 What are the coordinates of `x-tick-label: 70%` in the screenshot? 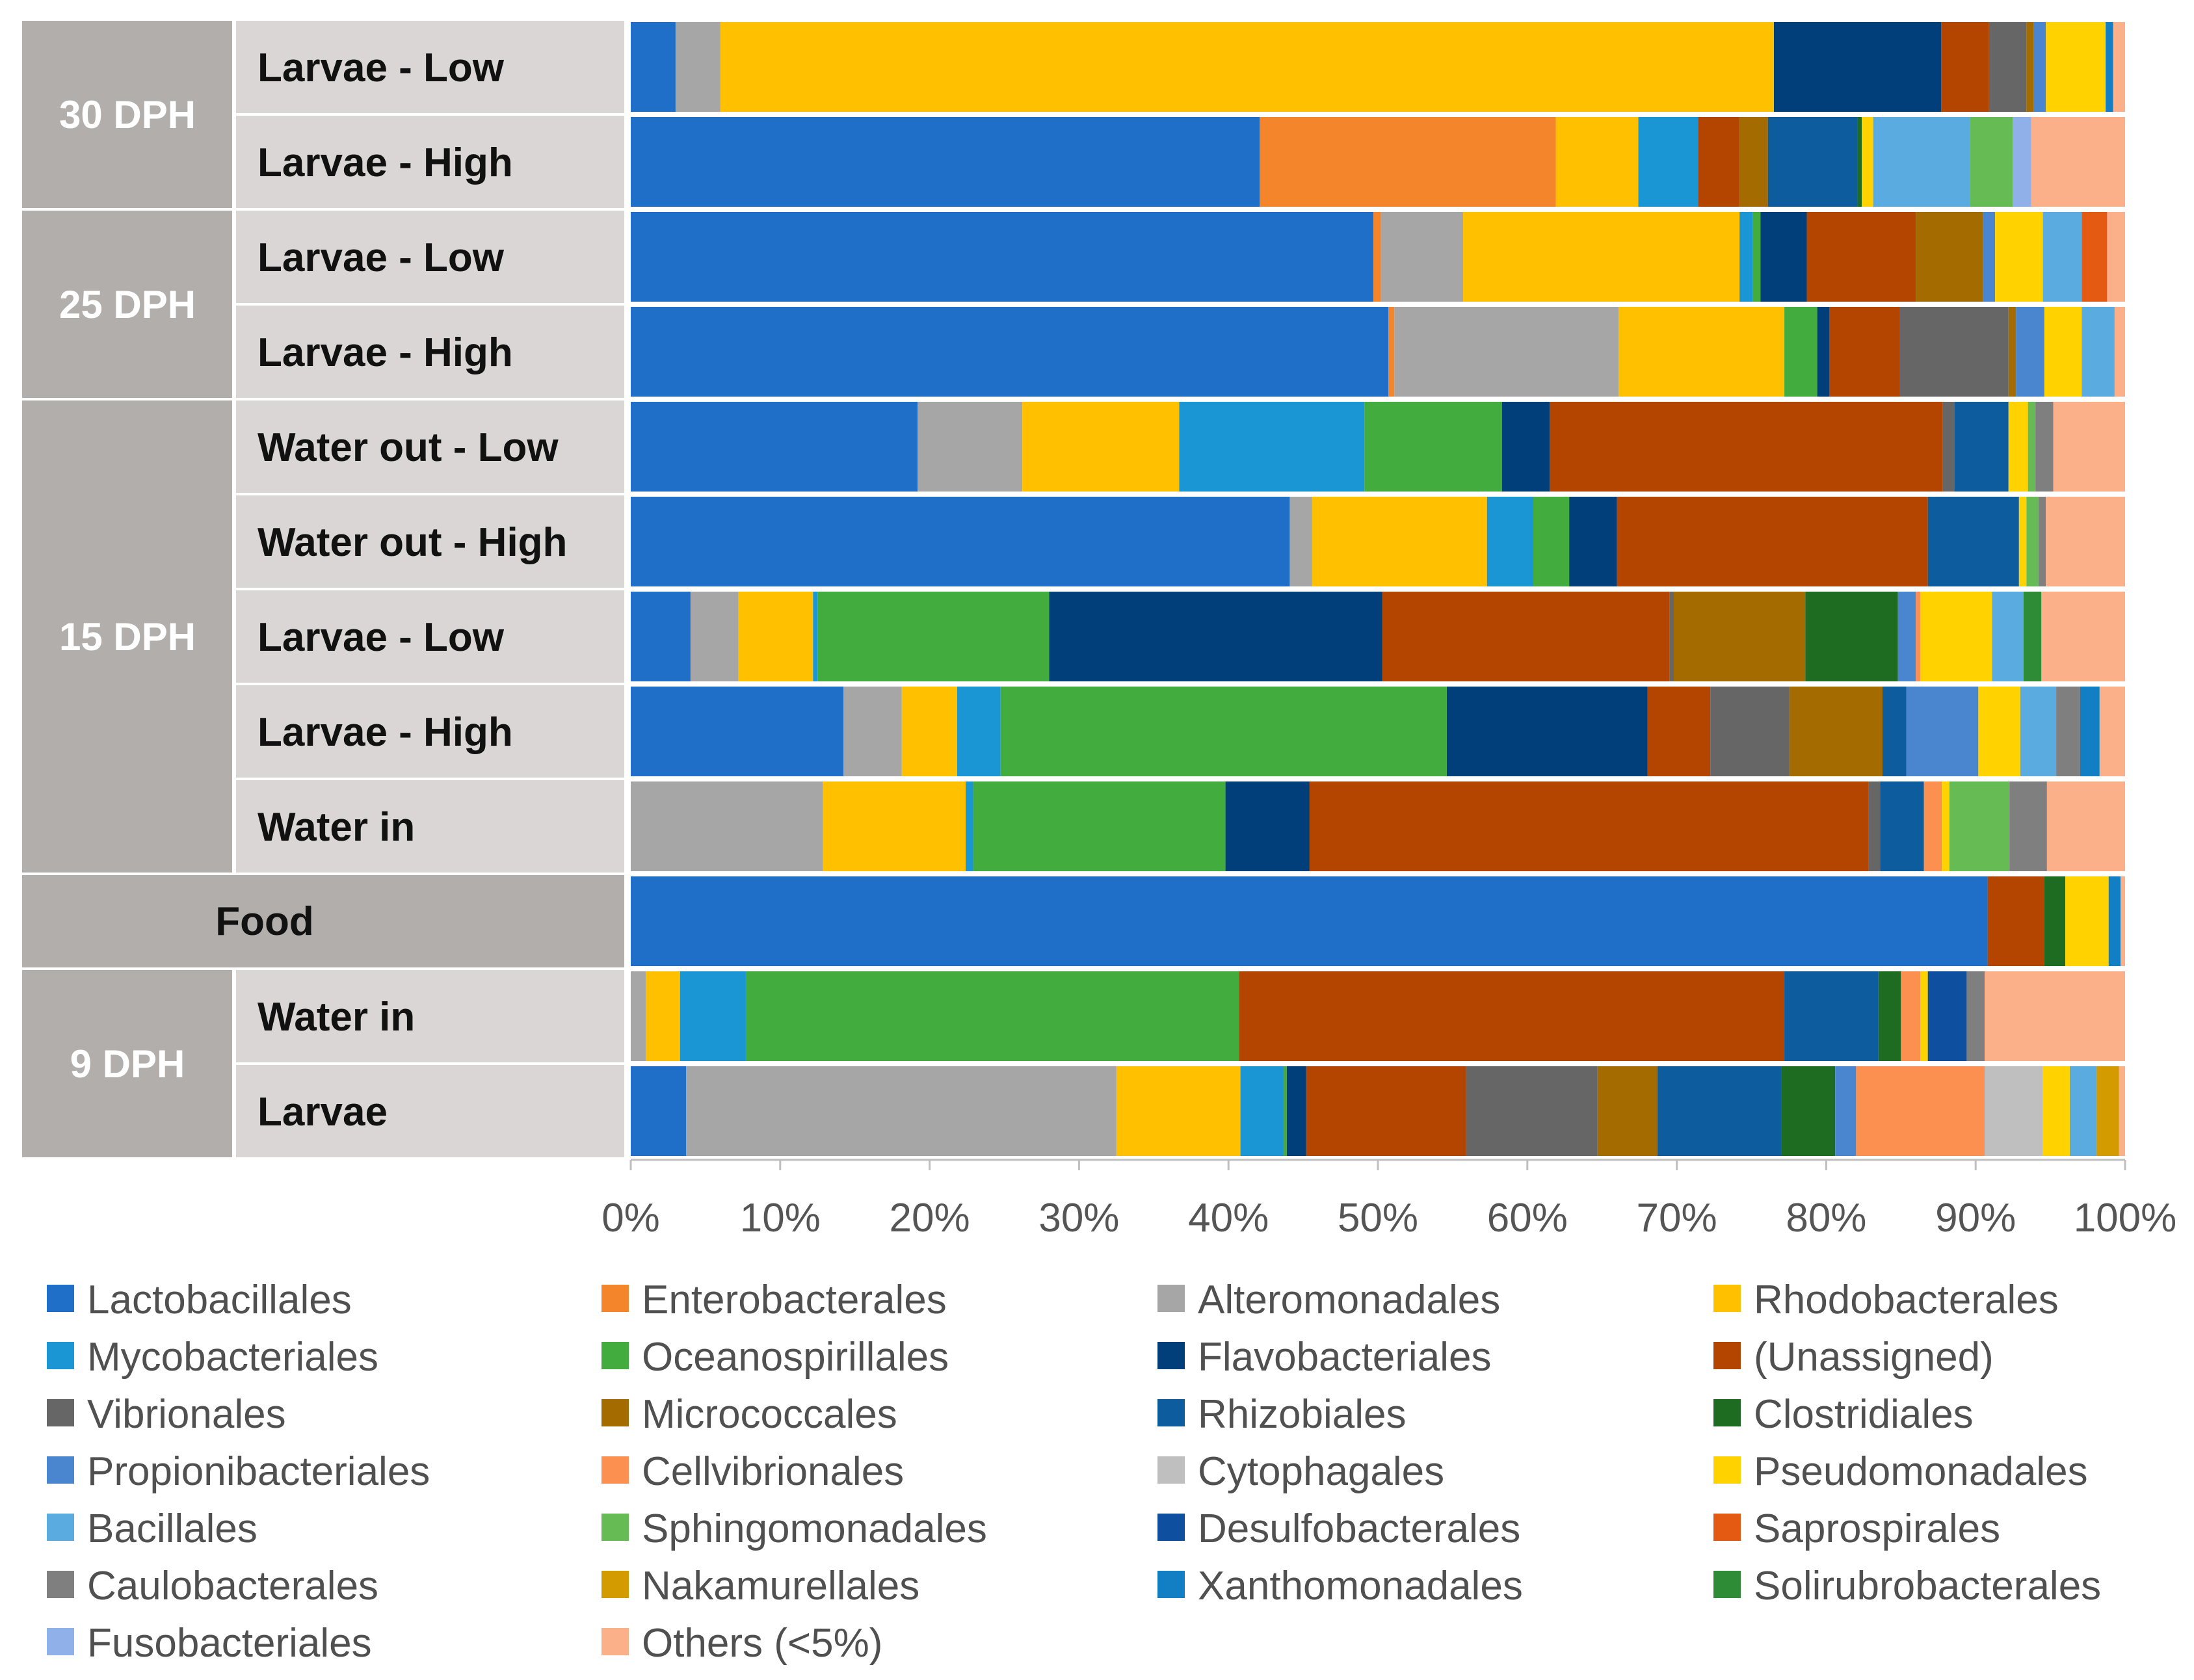 It's located at (1677, 1218).